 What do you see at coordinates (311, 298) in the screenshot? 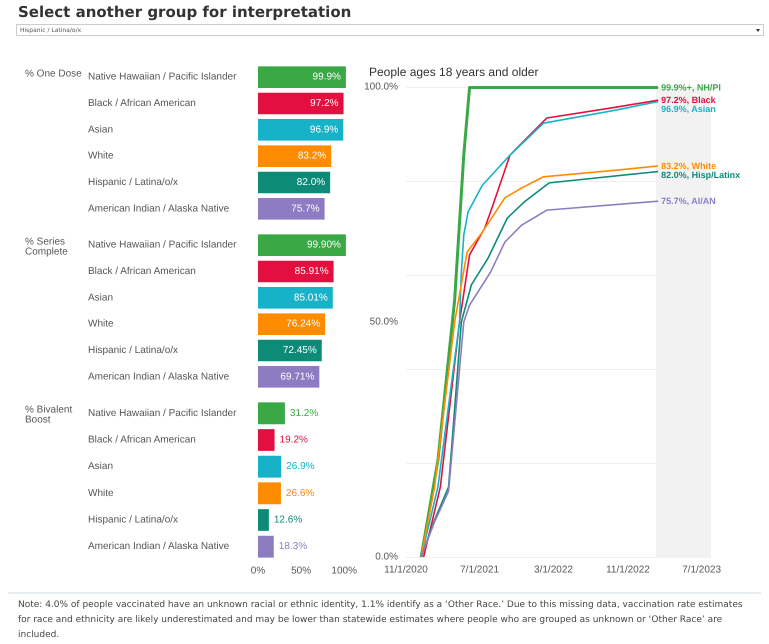
I see `data-label: 85.01%` at bounding box center [311, 298].